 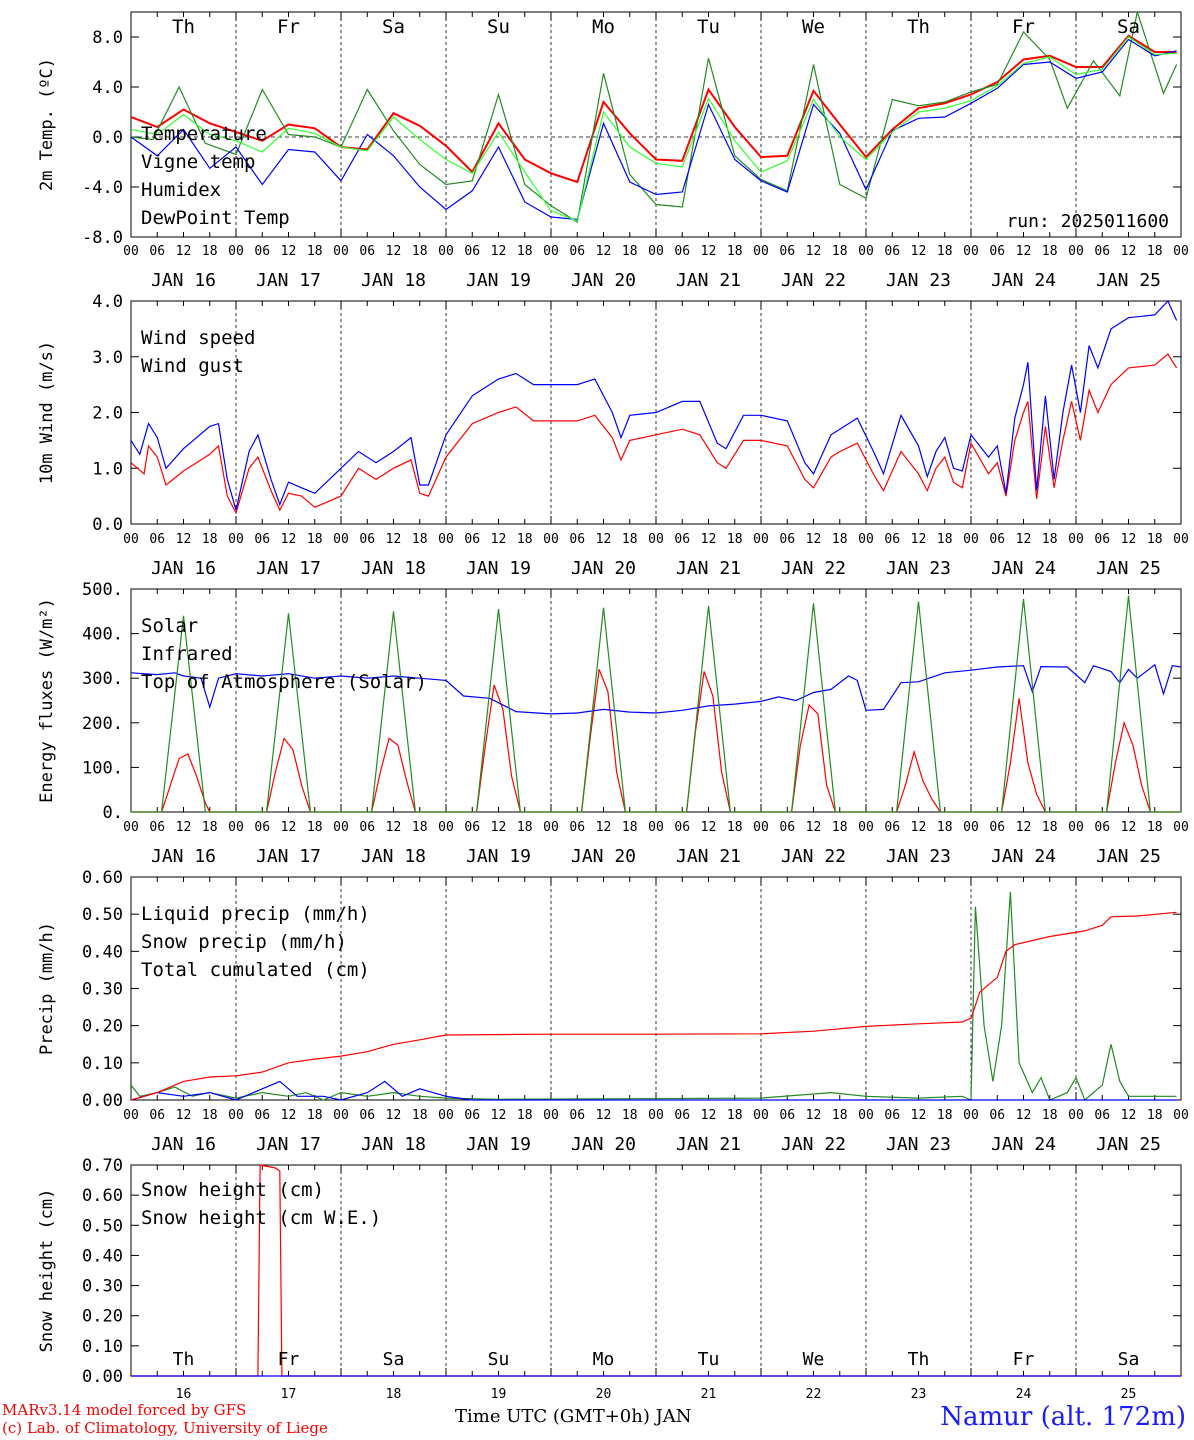 What do you see at coordinates (656, 700) in the screenshot?
I see `plot-frame` at bounding box center [656, 700].